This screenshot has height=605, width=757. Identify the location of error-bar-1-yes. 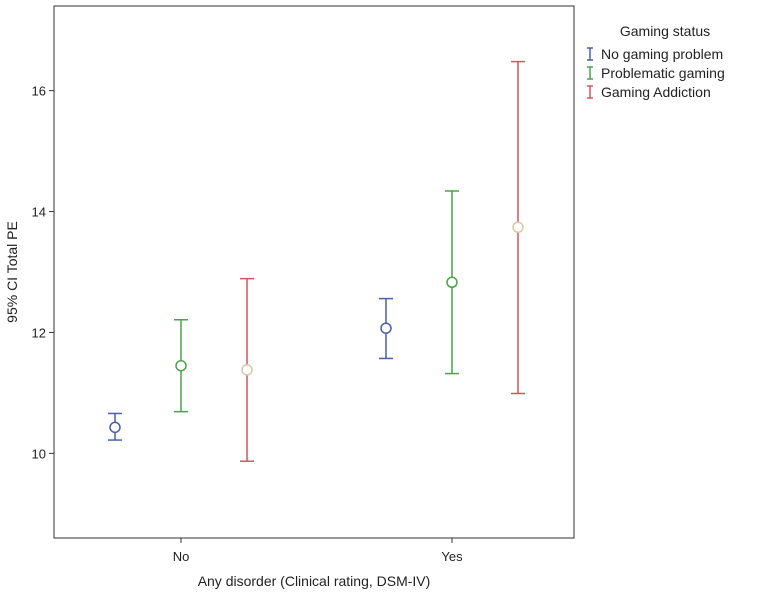
(452, 282).